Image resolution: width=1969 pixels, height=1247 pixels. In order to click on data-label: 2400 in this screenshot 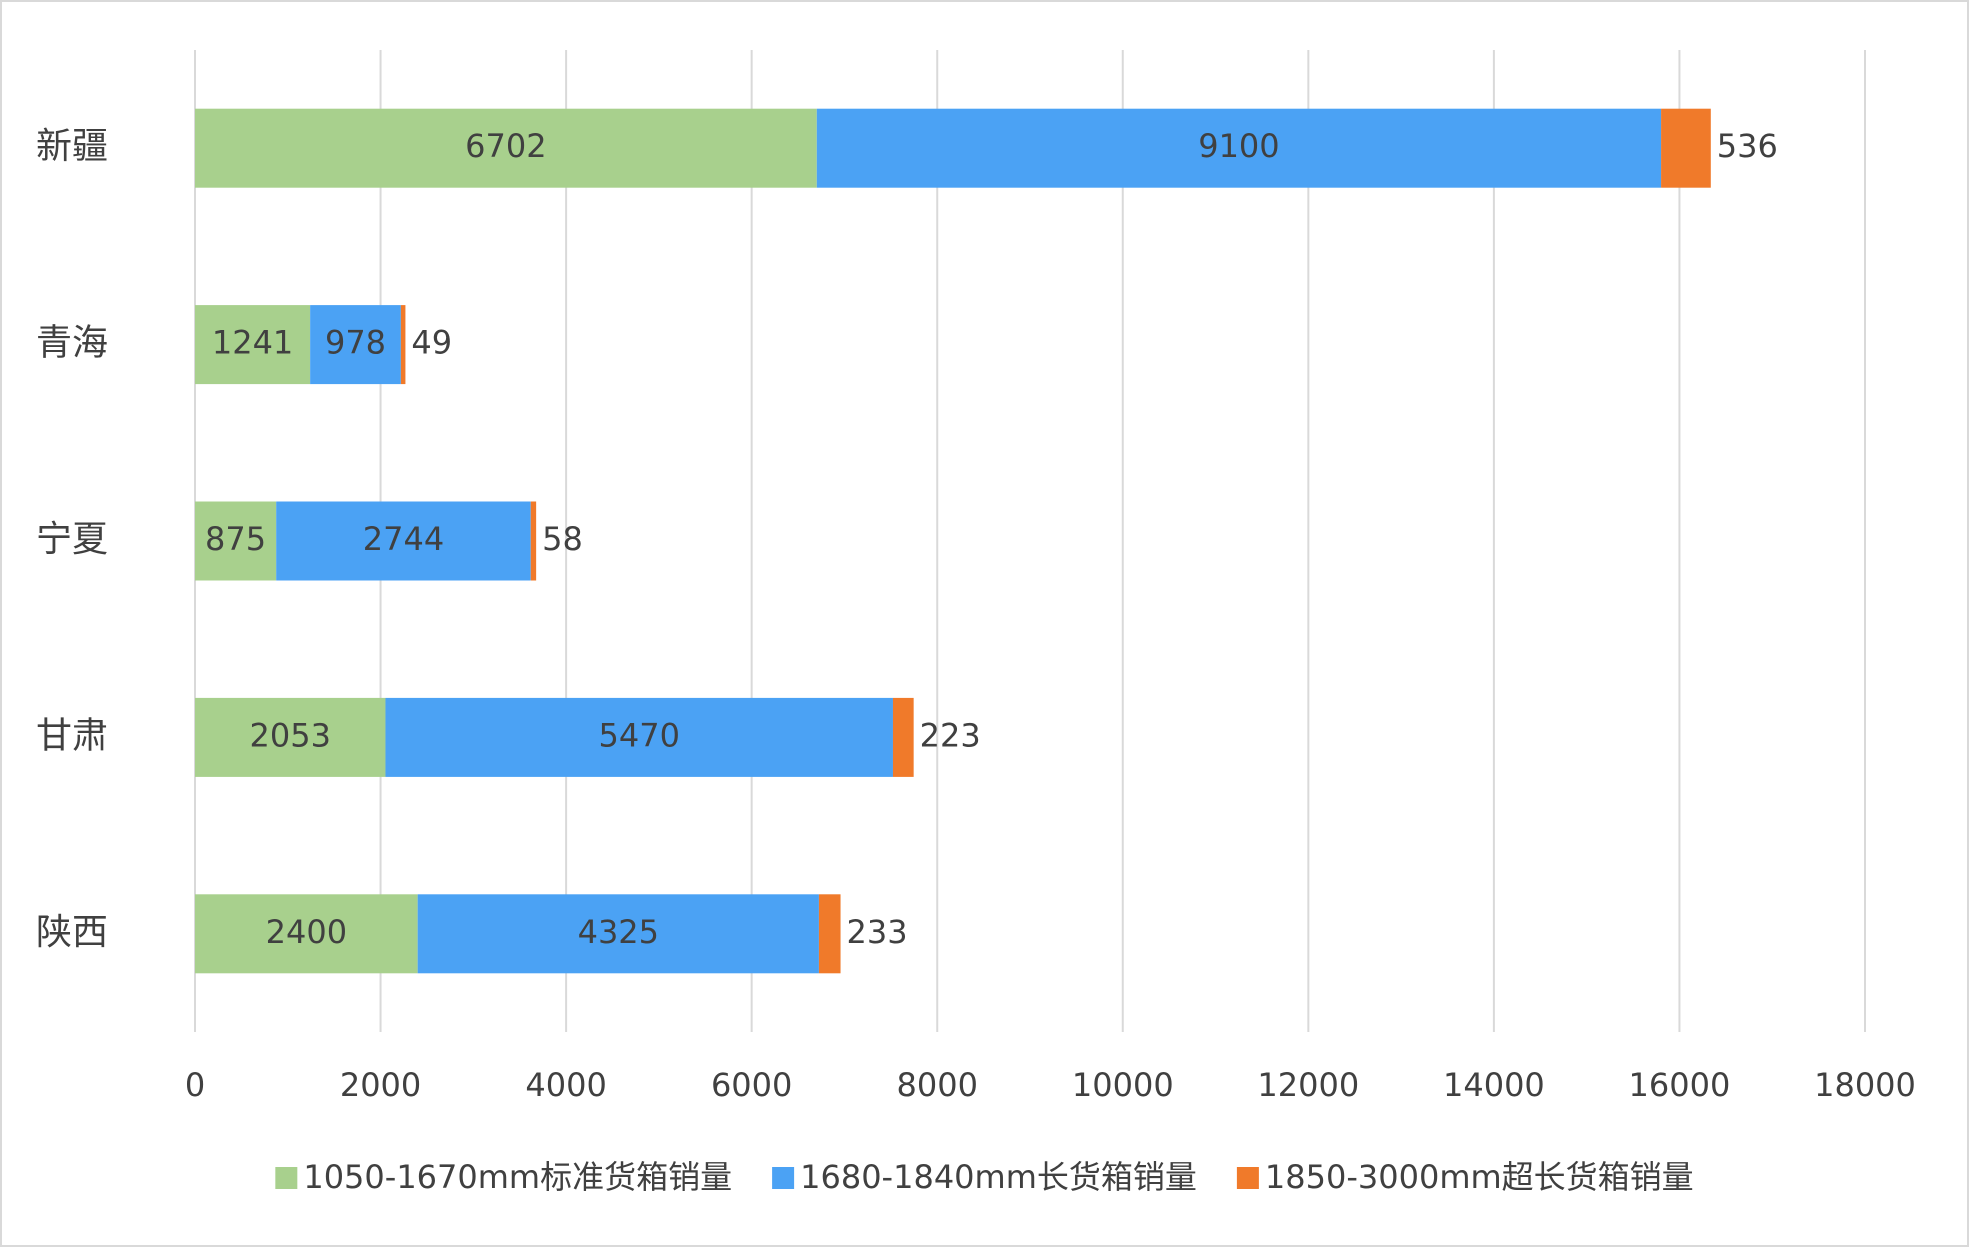, I will do `click(306, 932)`.